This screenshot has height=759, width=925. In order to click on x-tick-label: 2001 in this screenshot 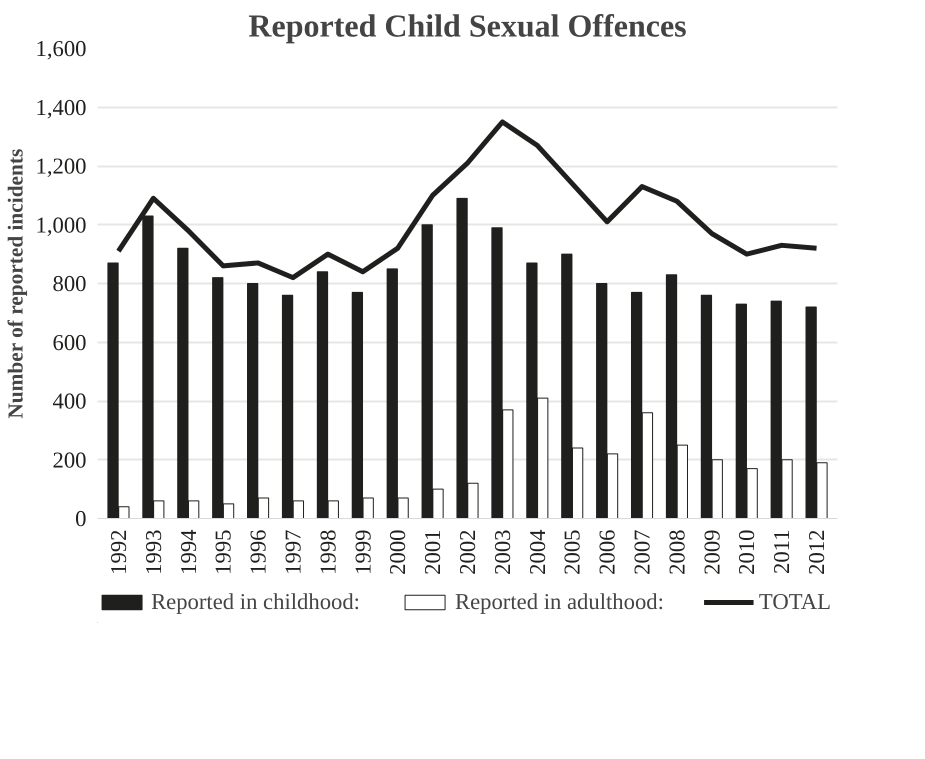, I will do `click(433, 552)`.